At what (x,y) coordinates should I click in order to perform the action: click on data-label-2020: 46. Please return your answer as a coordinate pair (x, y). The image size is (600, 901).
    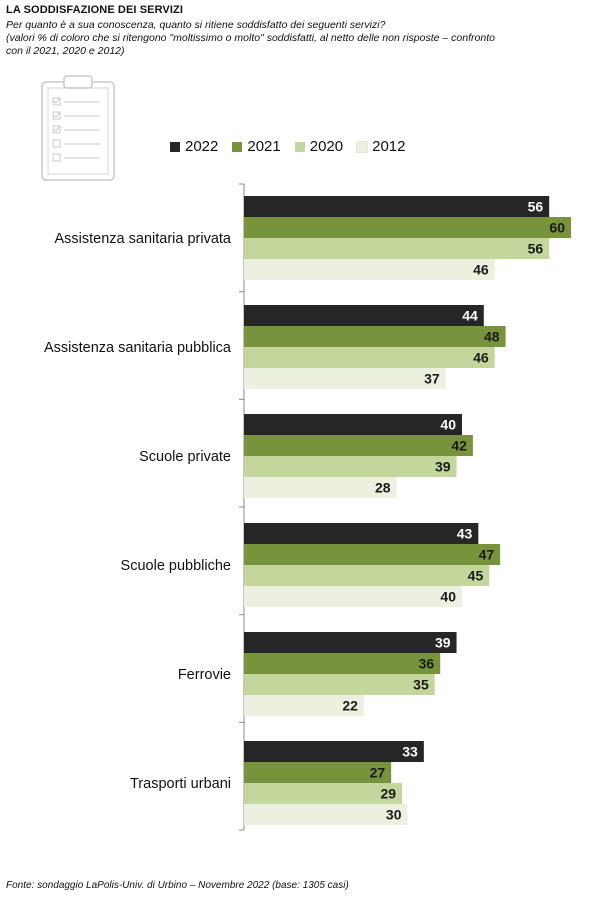
    Looking at the image, I should click on (481, 358).